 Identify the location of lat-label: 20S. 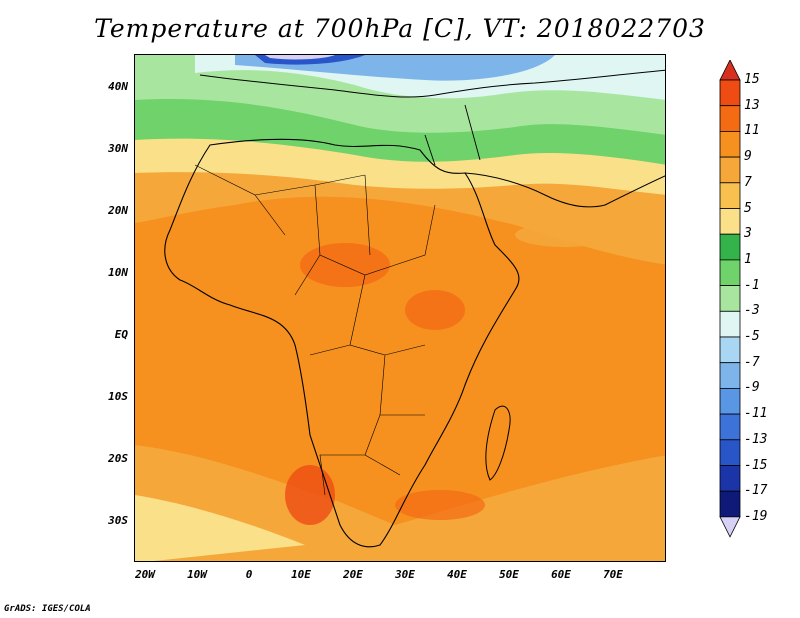
(118, 458).